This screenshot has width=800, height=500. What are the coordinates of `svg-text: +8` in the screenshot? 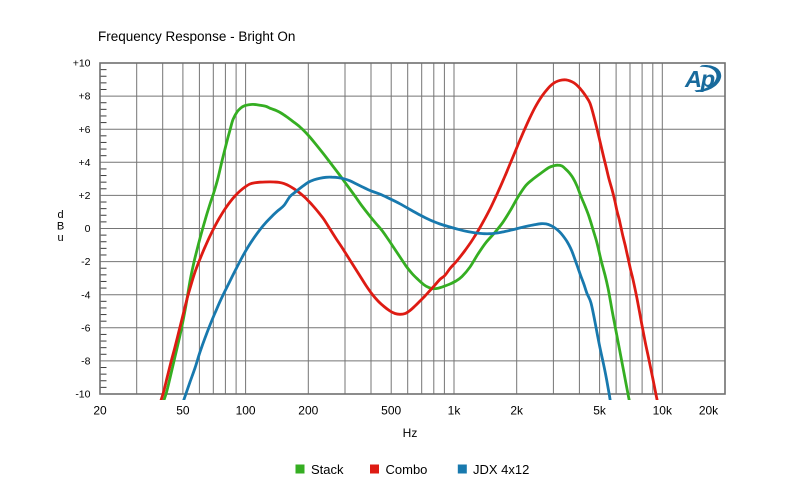 It's located at (85, 97).